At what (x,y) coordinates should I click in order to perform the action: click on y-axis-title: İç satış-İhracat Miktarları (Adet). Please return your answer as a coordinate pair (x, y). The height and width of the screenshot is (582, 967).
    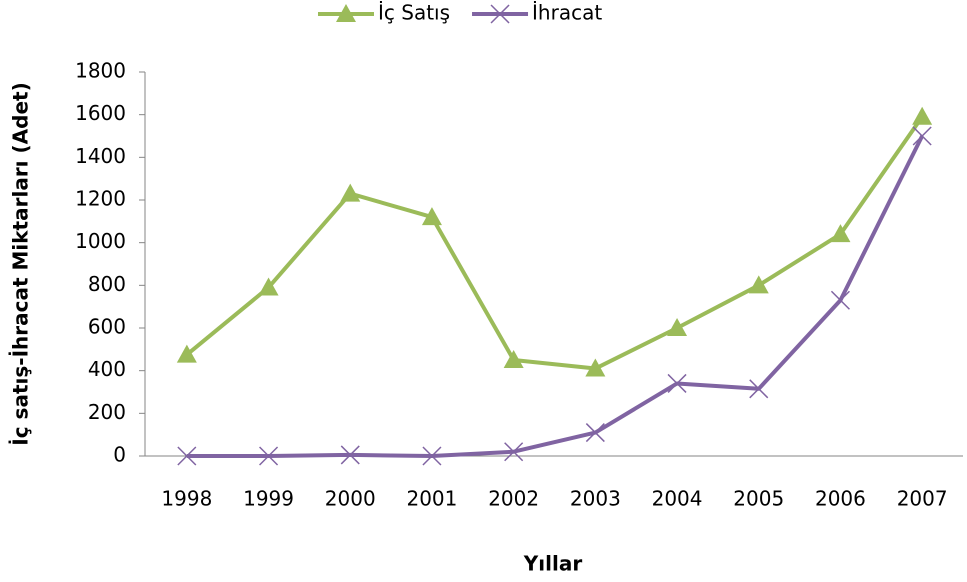
    Looking at the image, I should click on (21, 263).